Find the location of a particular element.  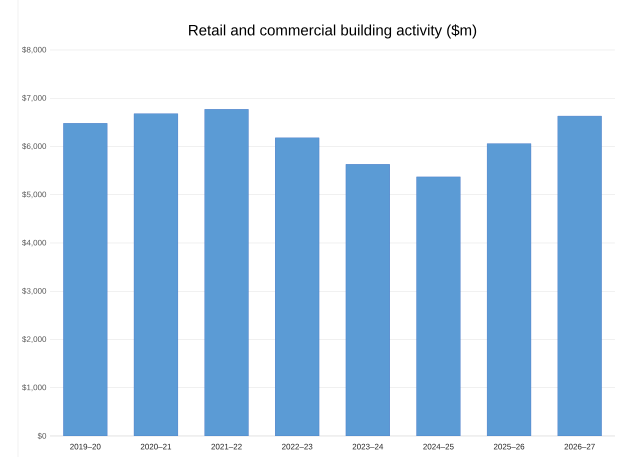

y-tick-label: $4,000 is located at coordinates (34, 243).